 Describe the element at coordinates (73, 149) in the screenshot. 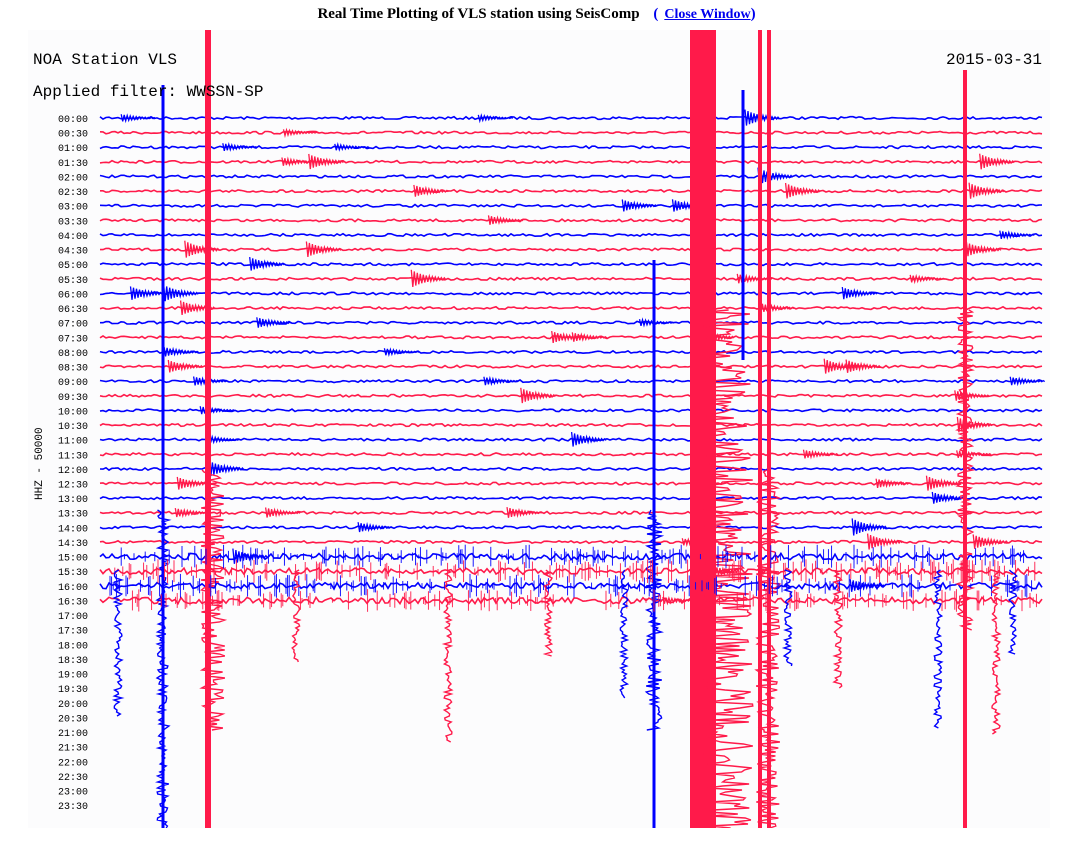

I see `row-label: 01:00` at that location.